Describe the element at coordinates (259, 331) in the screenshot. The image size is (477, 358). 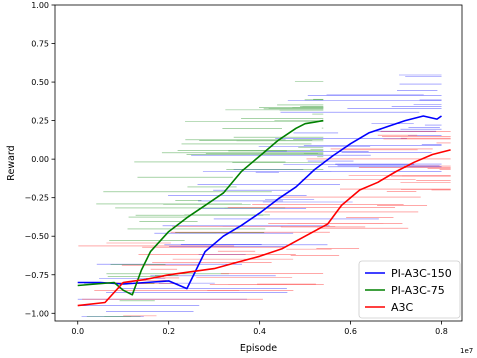
I see `x-tick-label: 0.4` at that location.